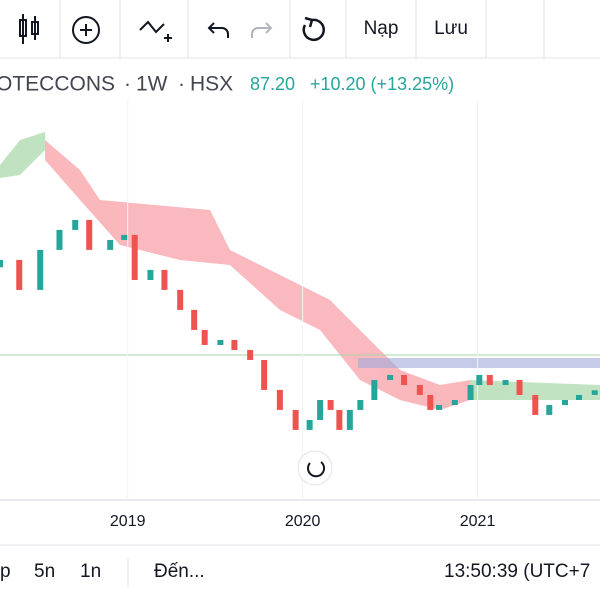 The height and width of the screenshot is (600, 600). What do you see at coordinates (155, 31) in the screenshot?
I see `indicators-button` at bounding box center [155, 31].